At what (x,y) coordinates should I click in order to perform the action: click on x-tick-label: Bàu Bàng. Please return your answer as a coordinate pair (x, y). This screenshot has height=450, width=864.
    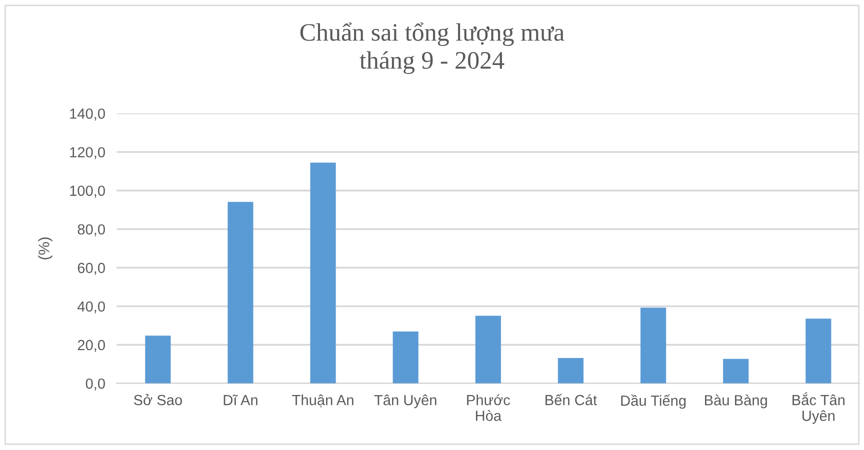
    Looking at the image, I should click on (736, 401).